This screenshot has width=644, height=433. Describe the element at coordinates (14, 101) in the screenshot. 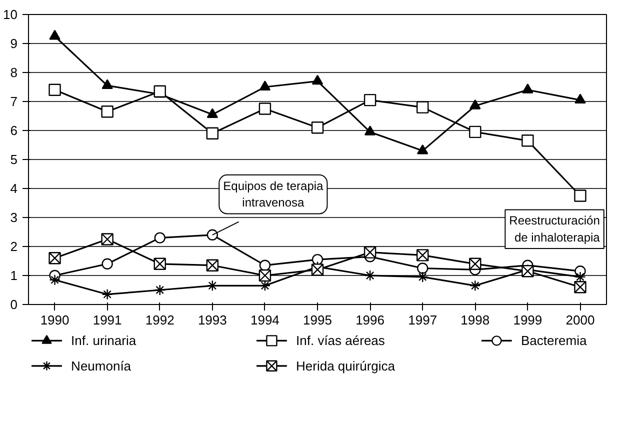

I see `y-tick-label: 7` at that location.